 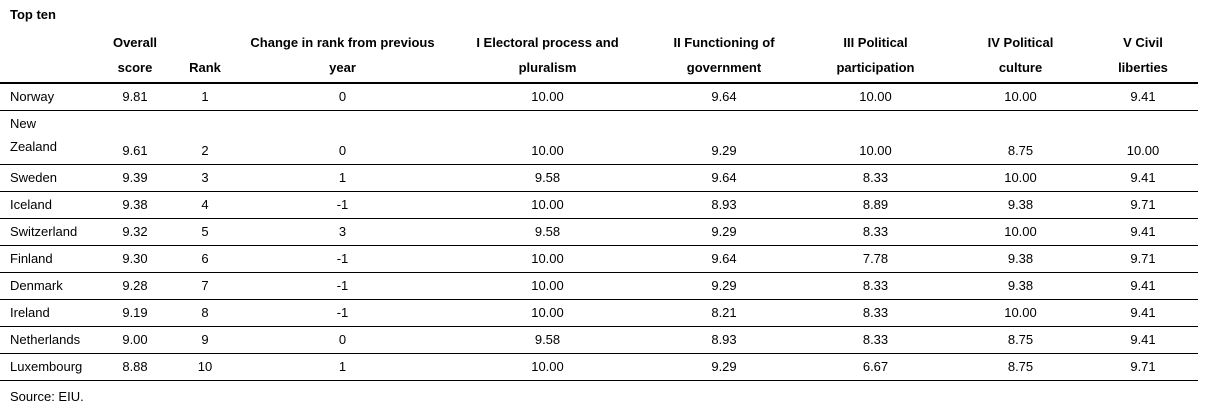 What do you see at coordinates (205, 97) in the screenshot?
I see `rank-cell: 1` at bounding box center [205, 97].